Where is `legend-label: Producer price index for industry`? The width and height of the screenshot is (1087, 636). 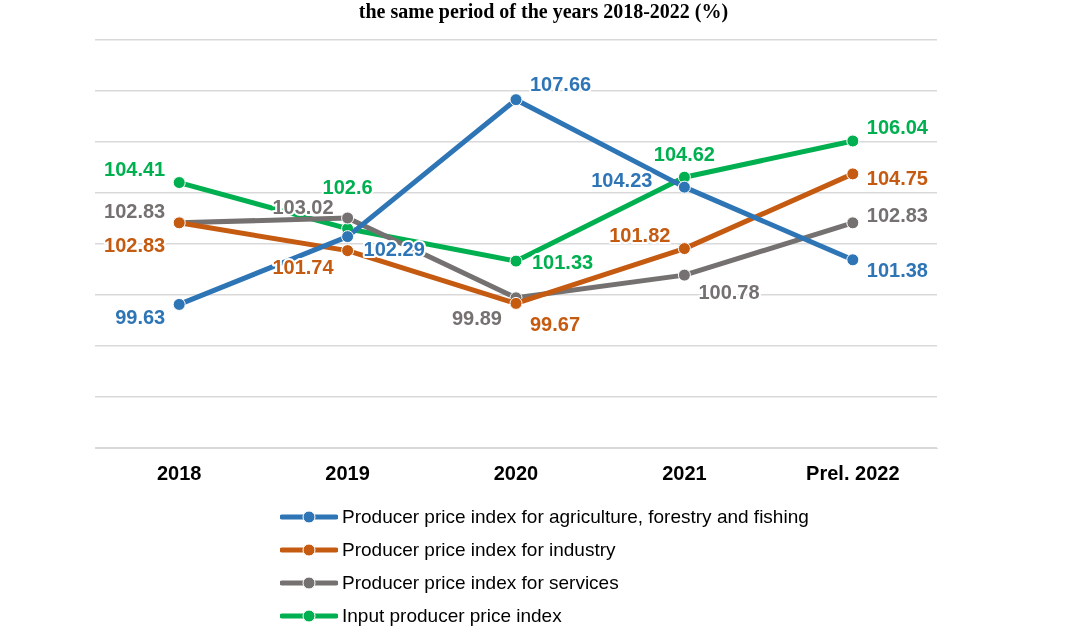 legend-label: Producer price index for industry is located at coordinates (479, 549).